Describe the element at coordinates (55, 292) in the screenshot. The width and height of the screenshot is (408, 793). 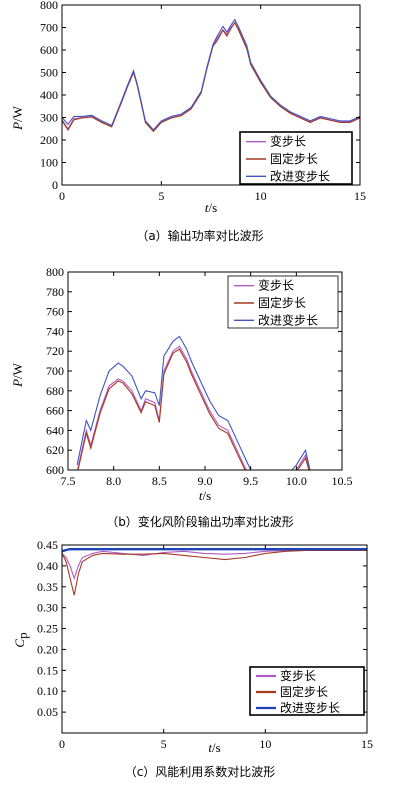
I see `chart2-ytick-label: 780` at that location.